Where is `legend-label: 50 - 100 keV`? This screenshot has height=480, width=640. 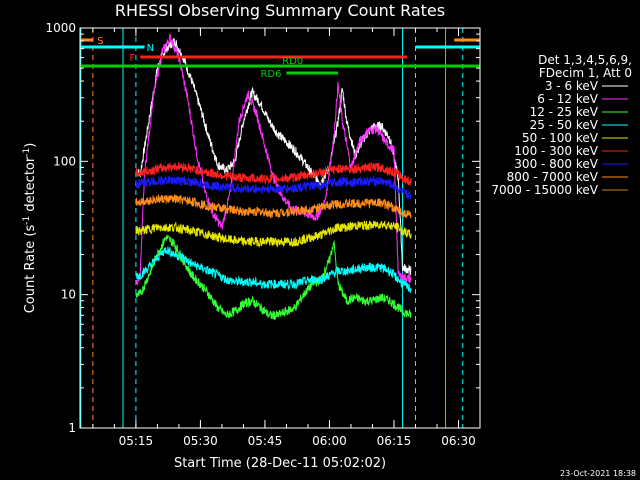
legend-label: 50 - 100 keV is located at coordinates (560, 138).